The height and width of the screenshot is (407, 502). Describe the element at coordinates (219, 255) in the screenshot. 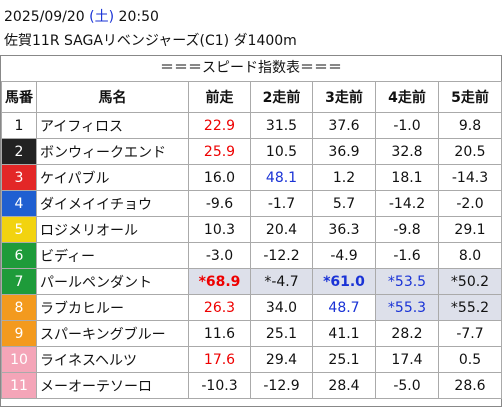

I see `speed-index: -3.0` at that location.